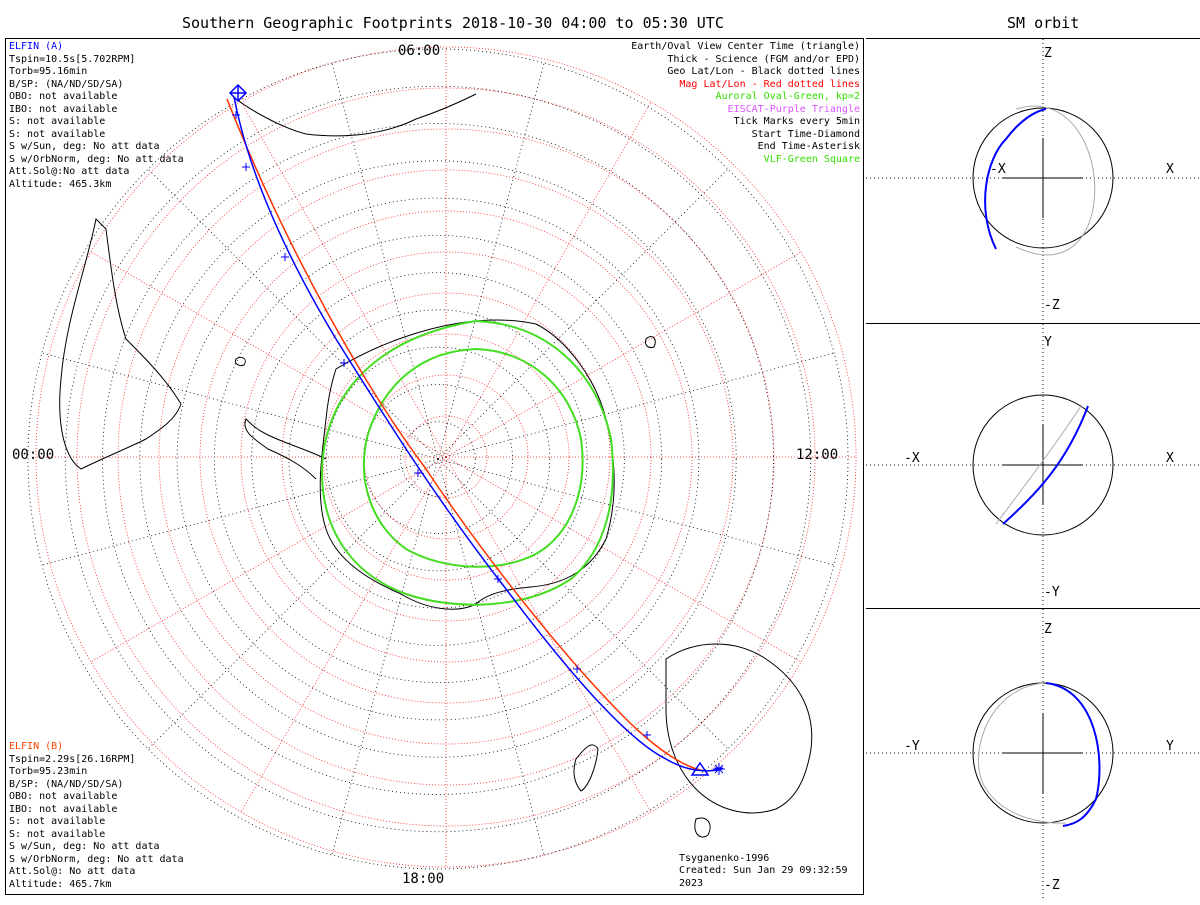 The width and height of the screenshot is (1200, 905). What do you see at coordinates (796, 121) in the screenshot?
I see `legend-entry: Tick Marks every 5min` at bounding box center [796, 121].